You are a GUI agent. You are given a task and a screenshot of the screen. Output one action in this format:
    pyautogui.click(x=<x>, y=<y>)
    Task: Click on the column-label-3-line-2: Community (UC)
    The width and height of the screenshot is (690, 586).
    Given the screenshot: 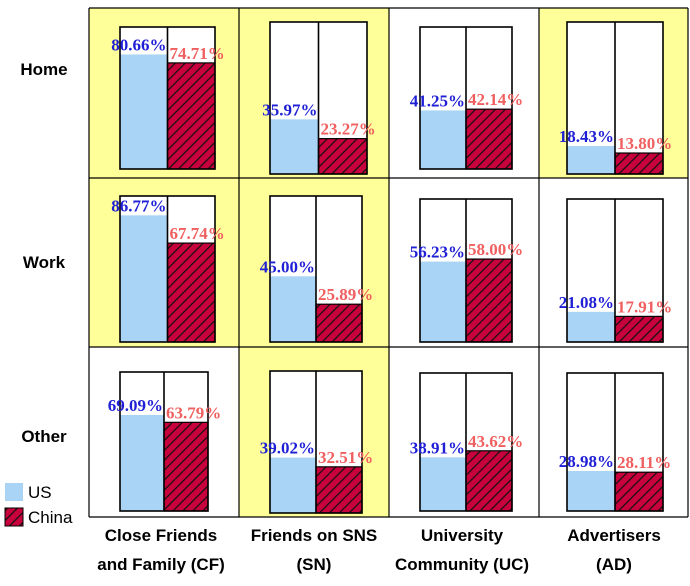 What is the action you would take?
    pyautogui.click(x=462, y=564)
    